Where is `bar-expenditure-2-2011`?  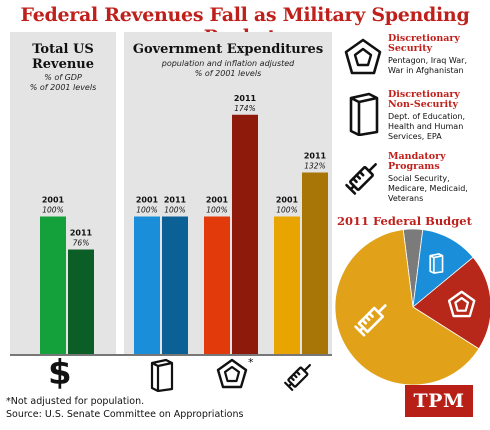 bar-expenditure-2-2011 is located at coordinates (315, 263).